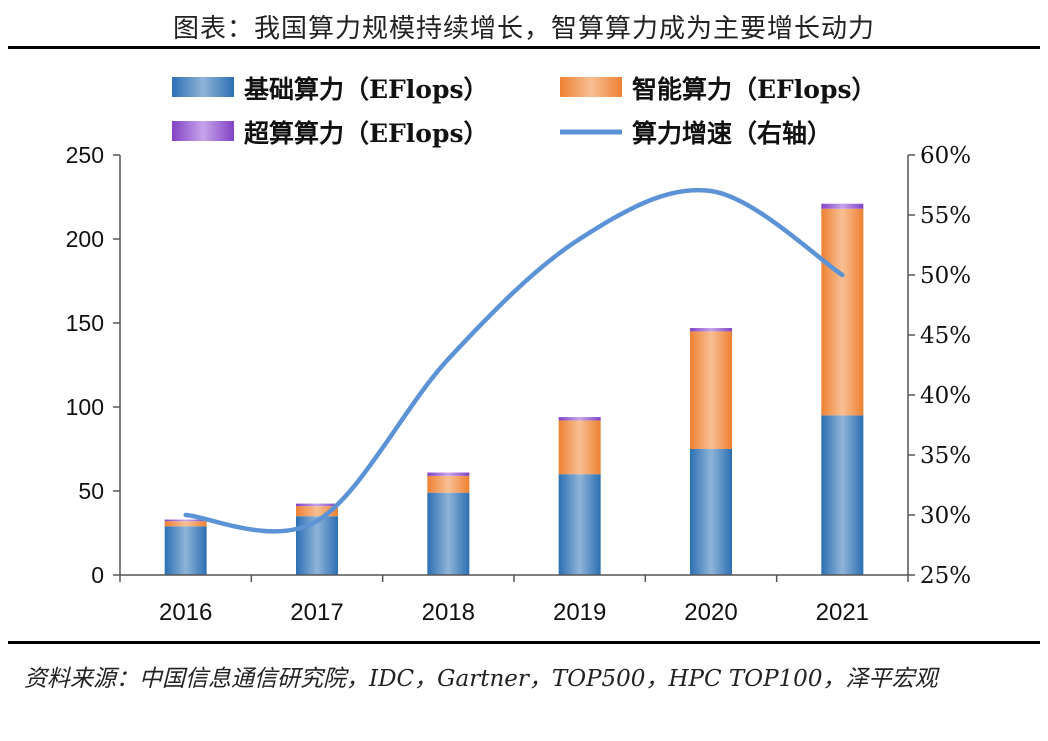 This screenshot has height=741, width=1048. What do you see at coordinates (754, 89) in the screenshot?
I see `legend-label: 智能算力（EFlops）` at bounding box center [754, 89].